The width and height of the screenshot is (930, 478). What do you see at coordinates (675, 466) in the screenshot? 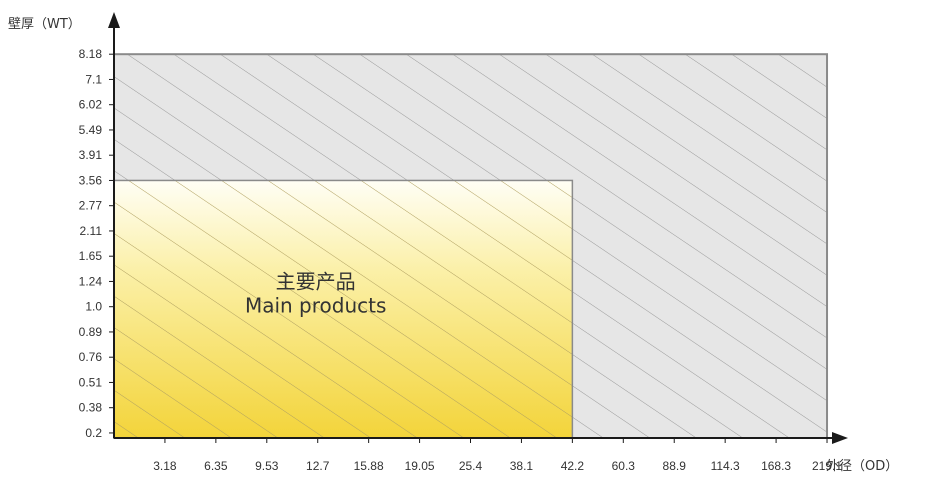
I see `x-tick-label: 88.9` at bounding box center [675, 466].